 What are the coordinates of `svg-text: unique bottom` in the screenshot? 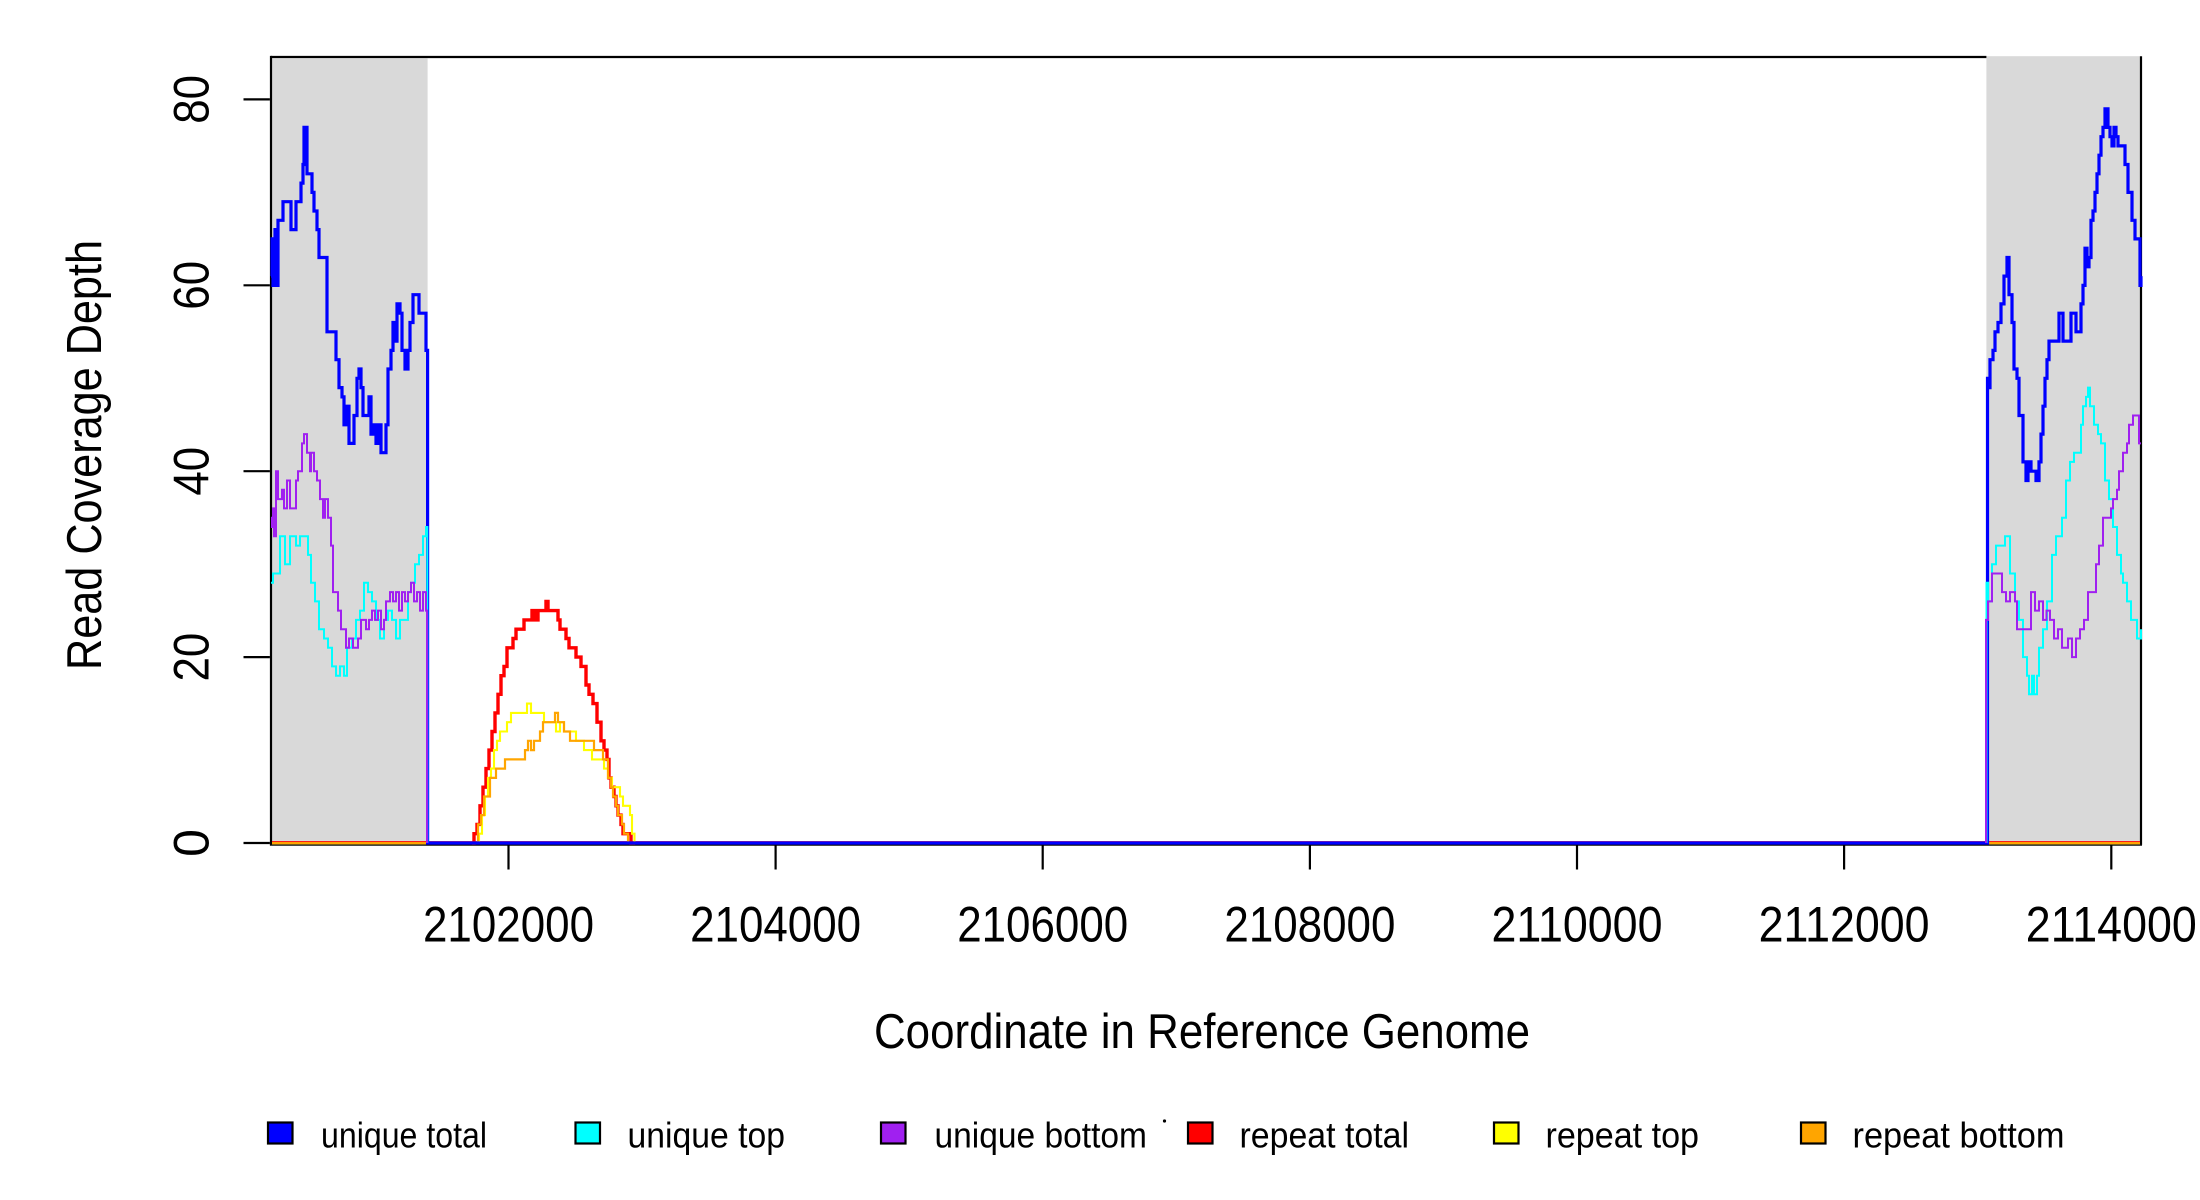 It's located at (1041, 1135).